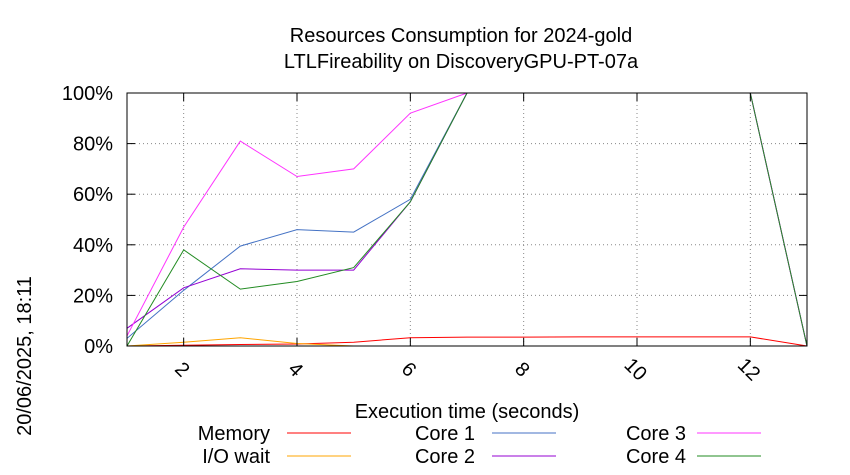 The image size is (850, 475). Describe the element at coordinates (748, 369) in the screenshot. I see `x-tick-label: 12` at that location.